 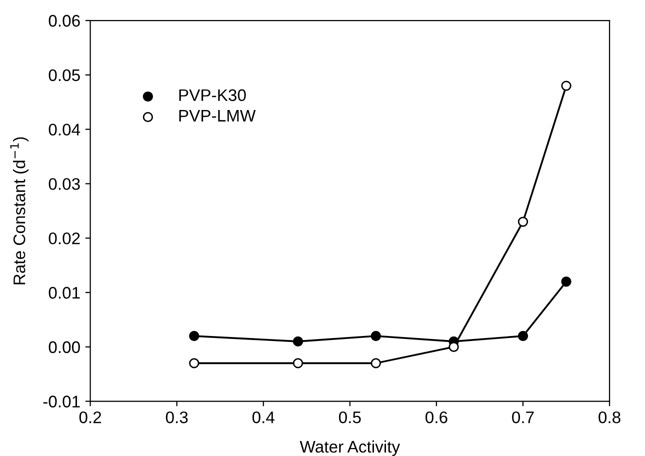 I want to click on y-tick-label: 0.06, so click(x=64, y=20).